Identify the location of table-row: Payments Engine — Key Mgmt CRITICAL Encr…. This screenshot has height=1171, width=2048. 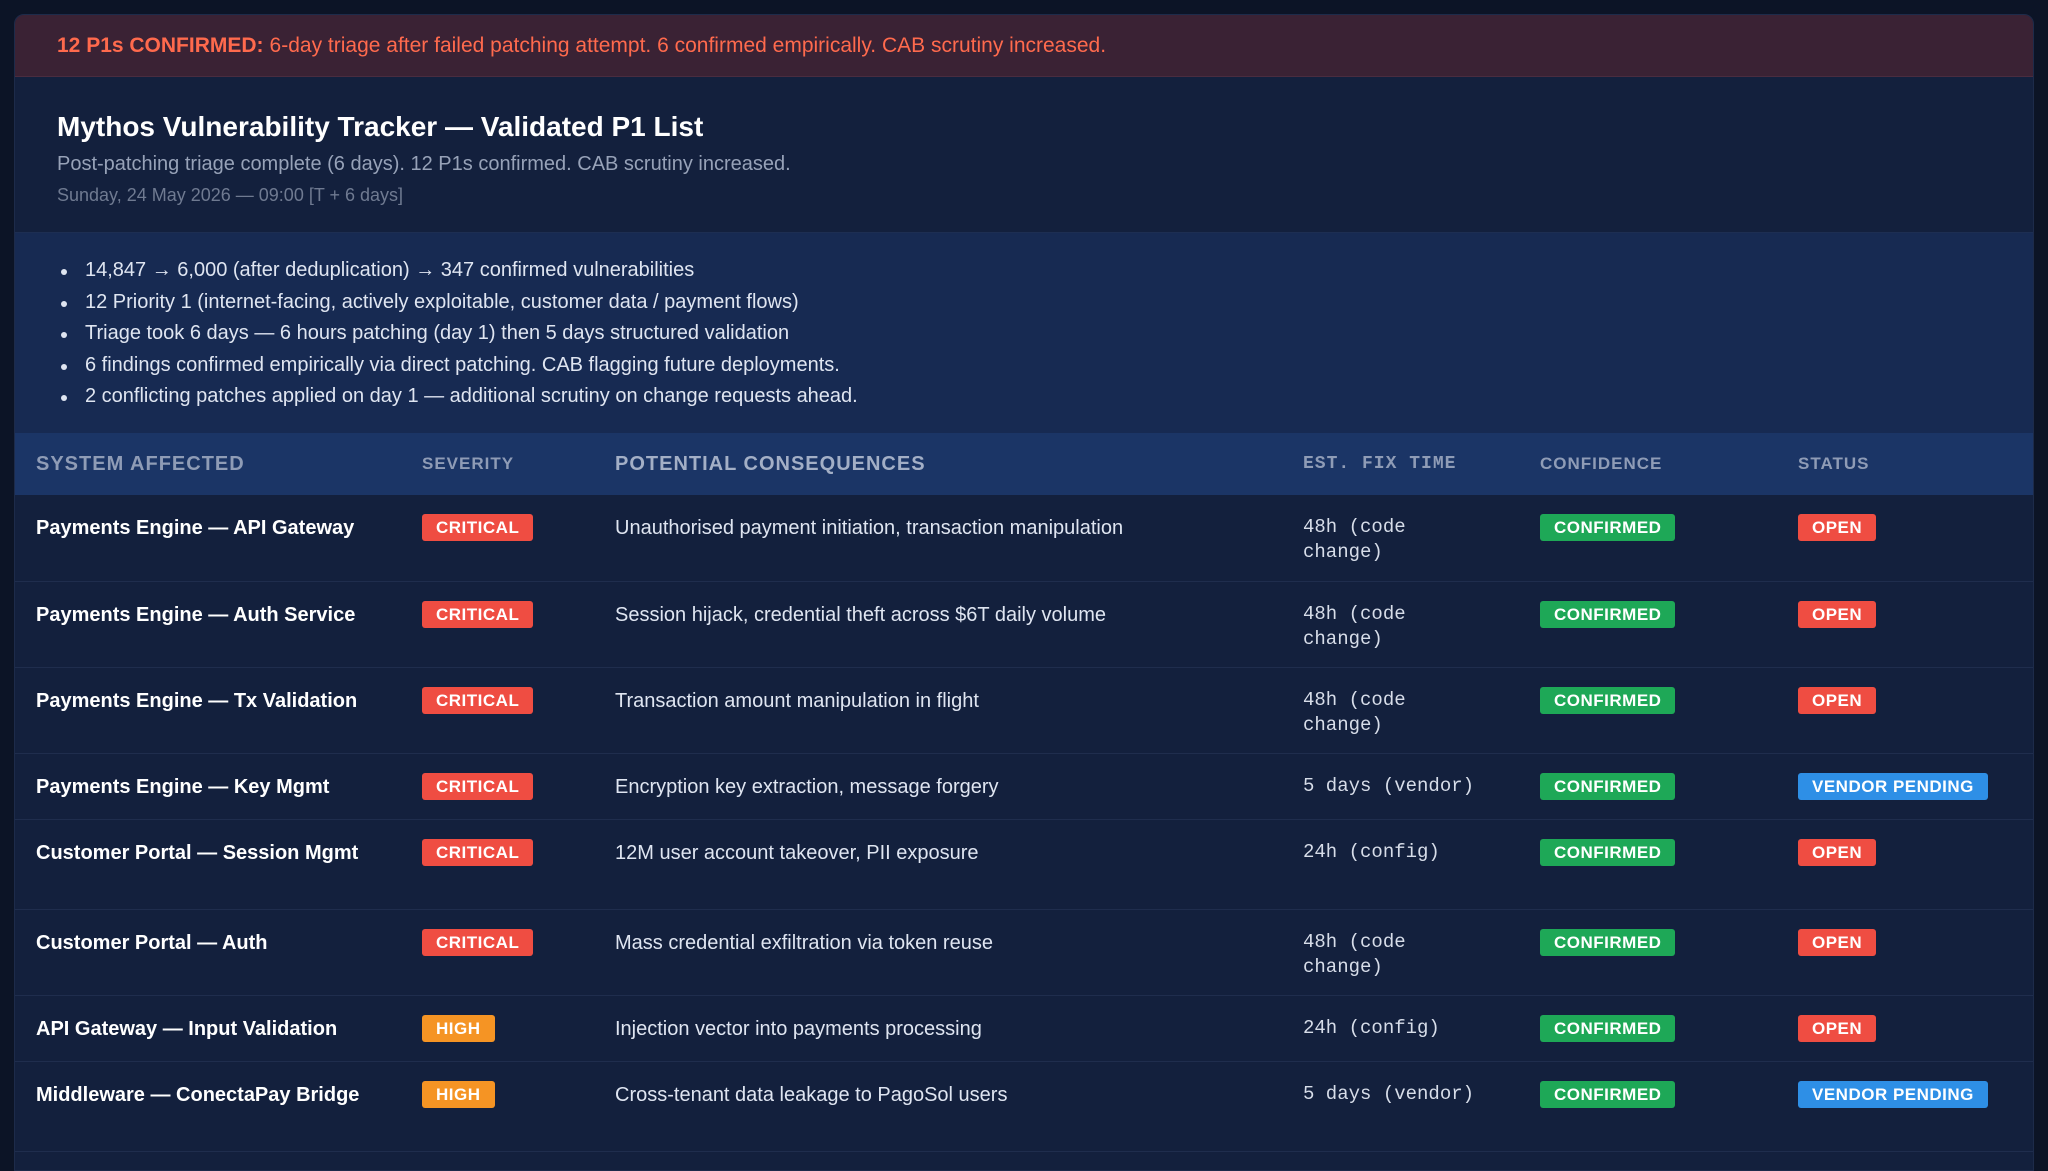
(1024, 786).